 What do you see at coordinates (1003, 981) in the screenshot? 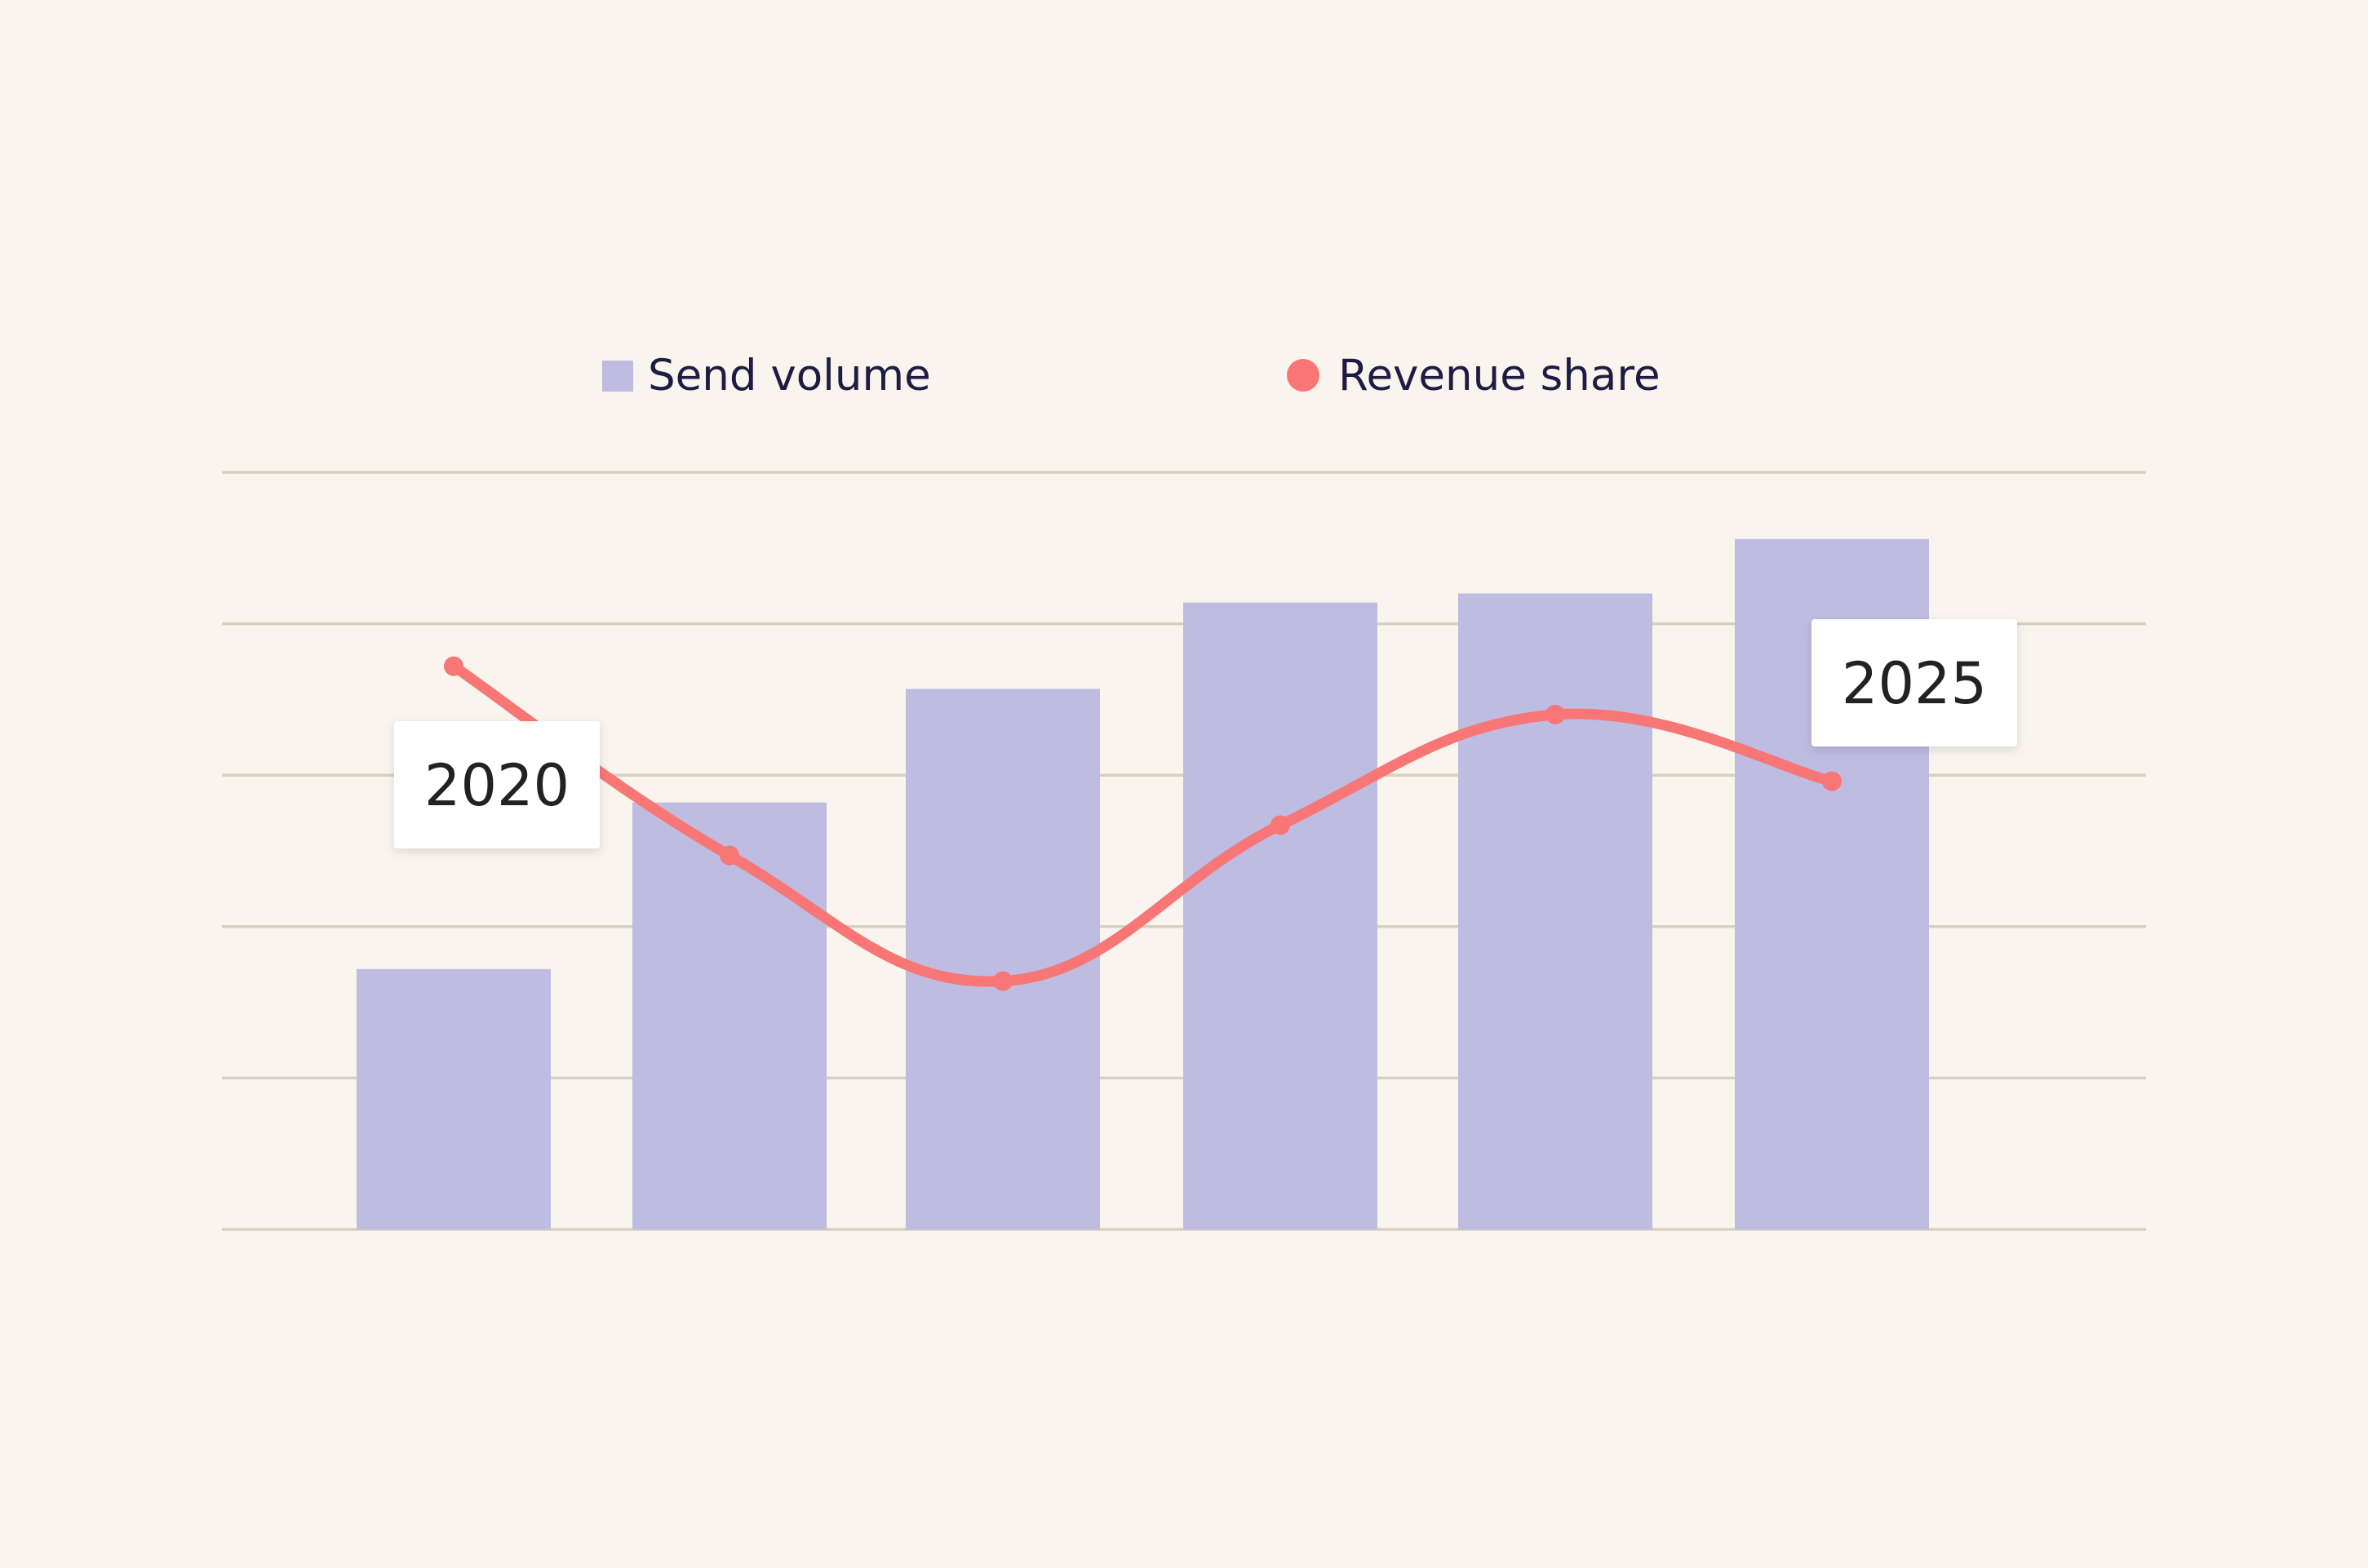
I see `point-revenue-share-2022` at bounding box center [1003, 981].